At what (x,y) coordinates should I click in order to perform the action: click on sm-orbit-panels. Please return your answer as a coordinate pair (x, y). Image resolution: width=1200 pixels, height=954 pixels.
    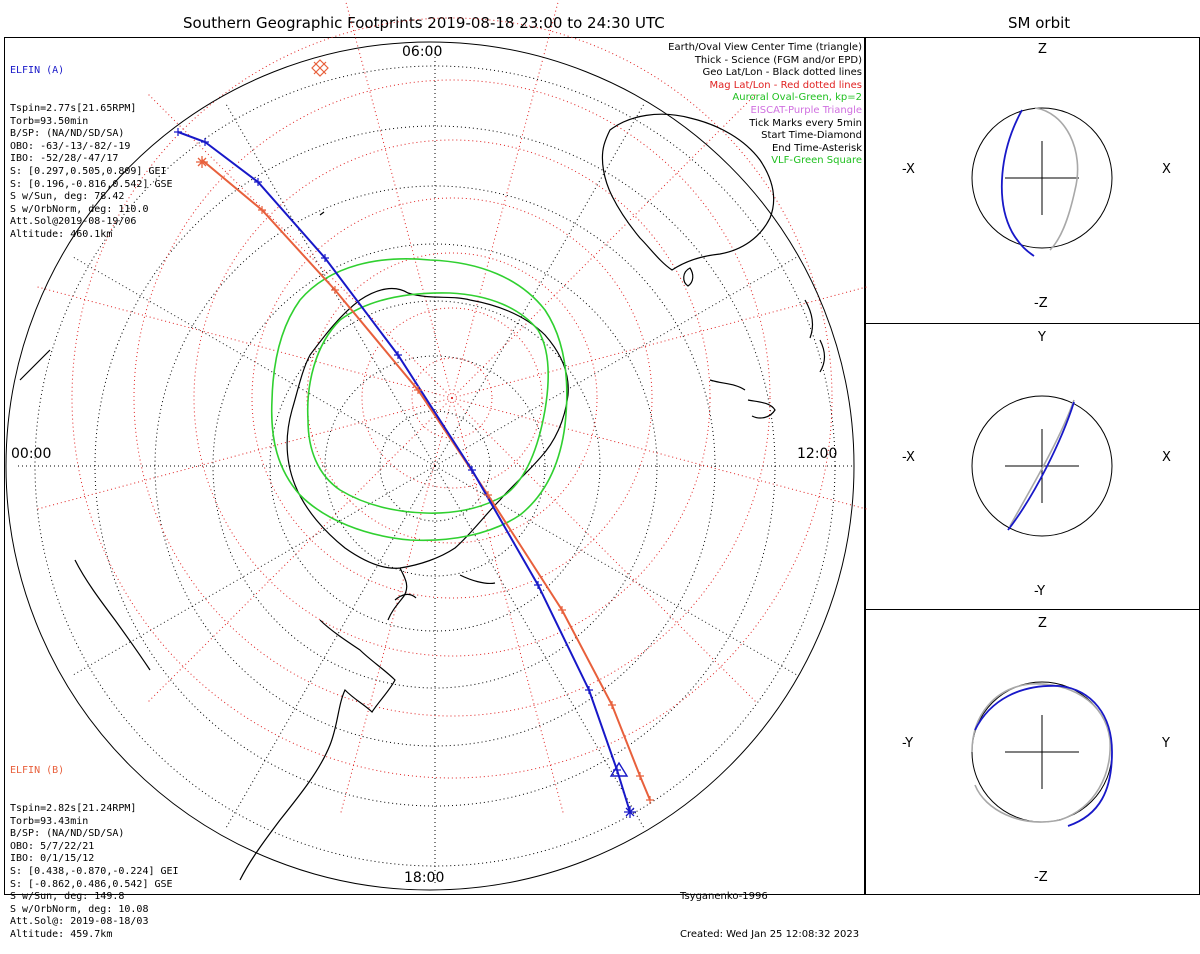
    Looking at the image, I should click on (1042, 467).